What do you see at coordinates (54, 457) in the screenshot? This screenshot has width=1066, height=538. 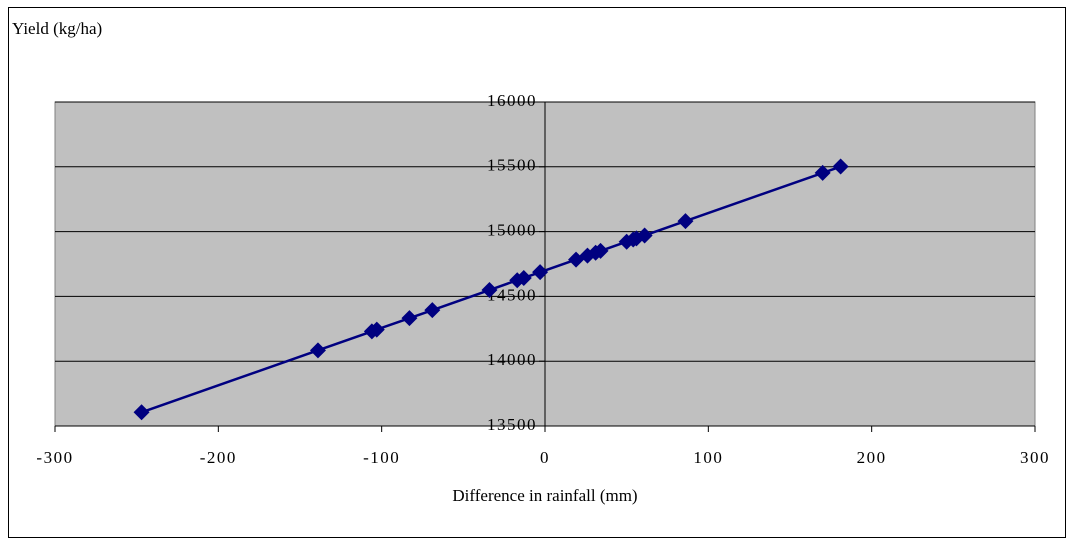 I see `x-tick-label: -300` at bounding box center [54, 457].